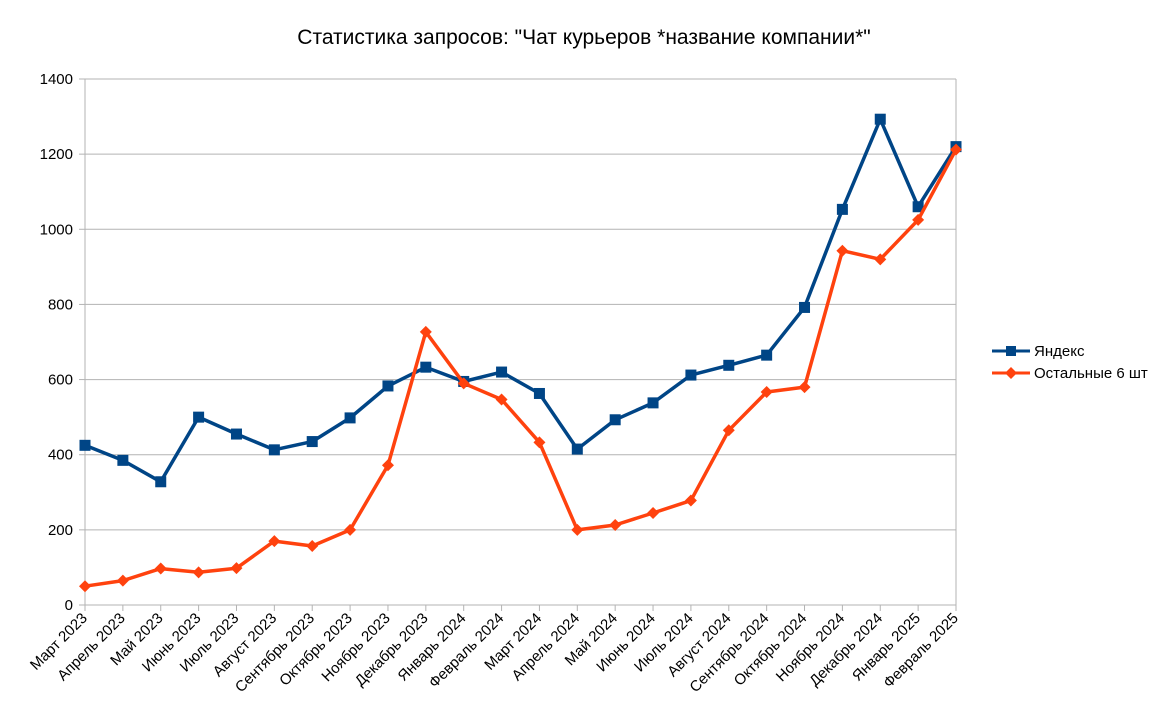 The image size is (1168, 722). What do you see at coordinates (60, 455) in the screenshot?
I see `y-tick-label: 400` at bounding box center [60, 455].